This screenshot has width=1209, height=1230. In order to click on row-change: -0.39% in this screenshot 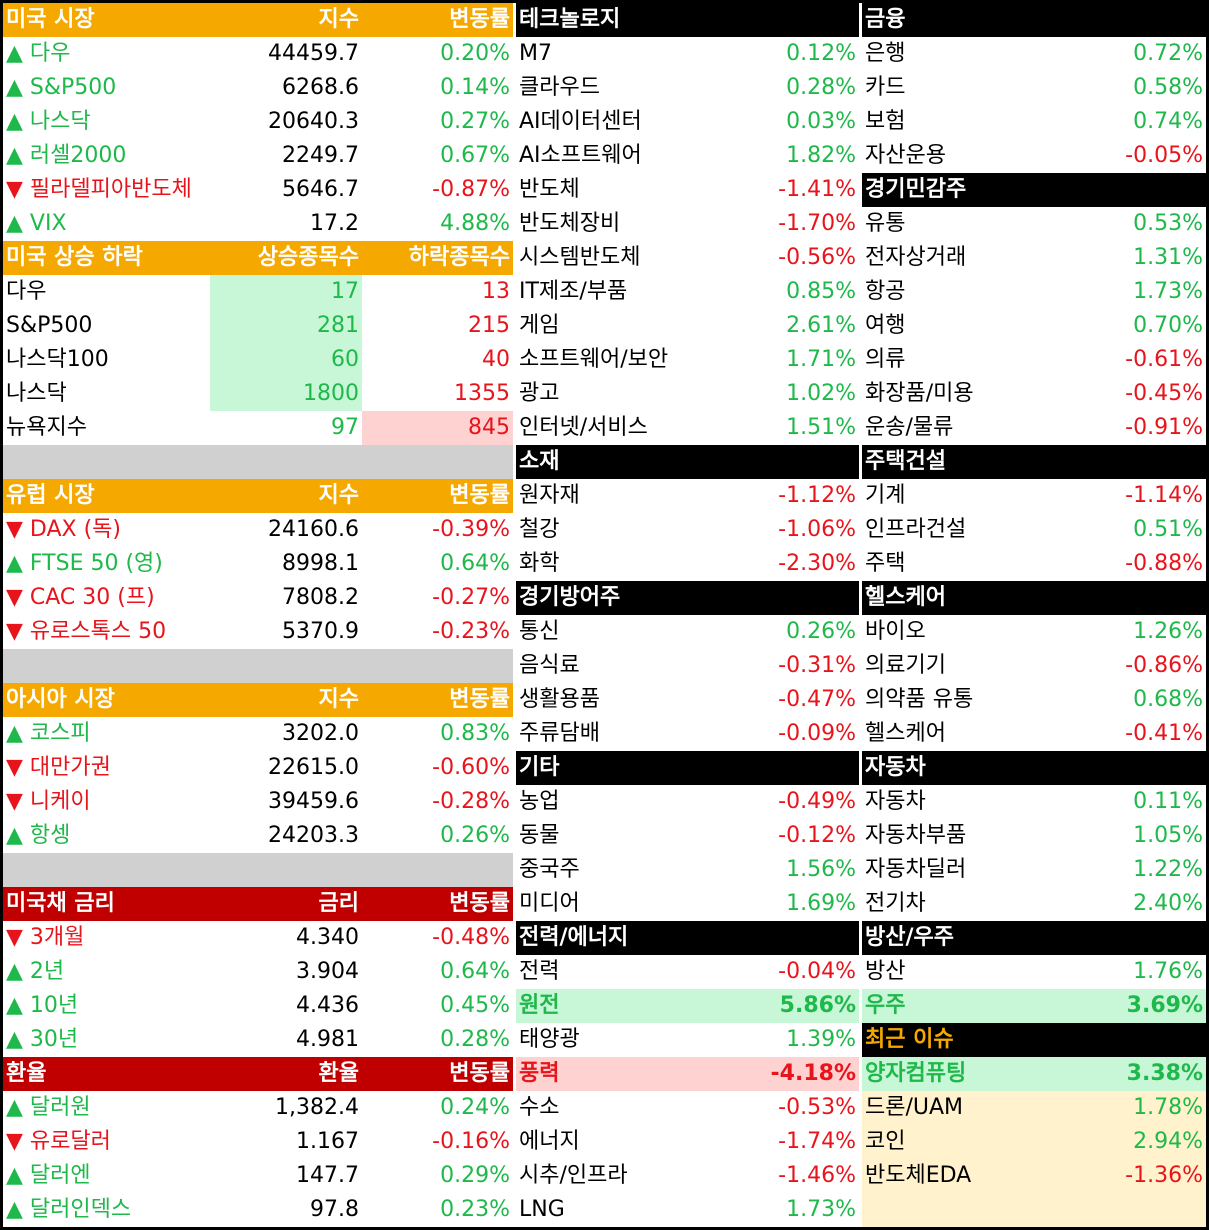, I will do `click(471, 529)`.